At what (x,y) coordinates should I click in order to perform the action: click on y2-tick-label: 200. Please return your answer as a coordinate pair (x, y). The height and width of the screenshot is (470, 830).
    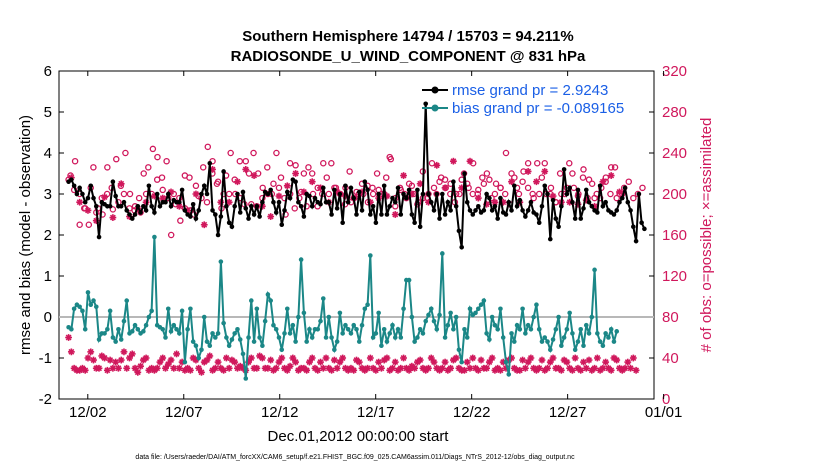
    Looking at the image, I should click on (674, 194).